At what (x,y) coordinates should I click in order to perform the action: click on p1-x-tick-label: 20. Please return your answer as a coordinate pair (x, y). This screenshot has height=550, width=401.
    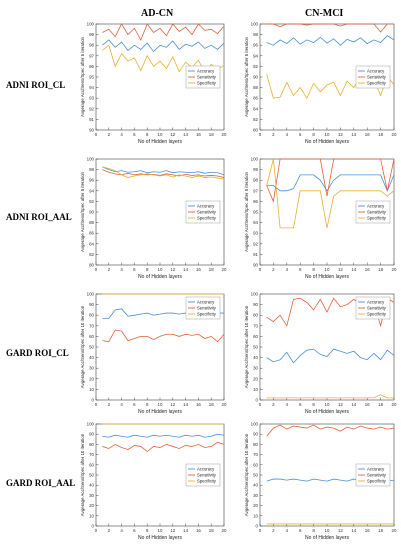
    Looking at the image, I should click on (394, 134).